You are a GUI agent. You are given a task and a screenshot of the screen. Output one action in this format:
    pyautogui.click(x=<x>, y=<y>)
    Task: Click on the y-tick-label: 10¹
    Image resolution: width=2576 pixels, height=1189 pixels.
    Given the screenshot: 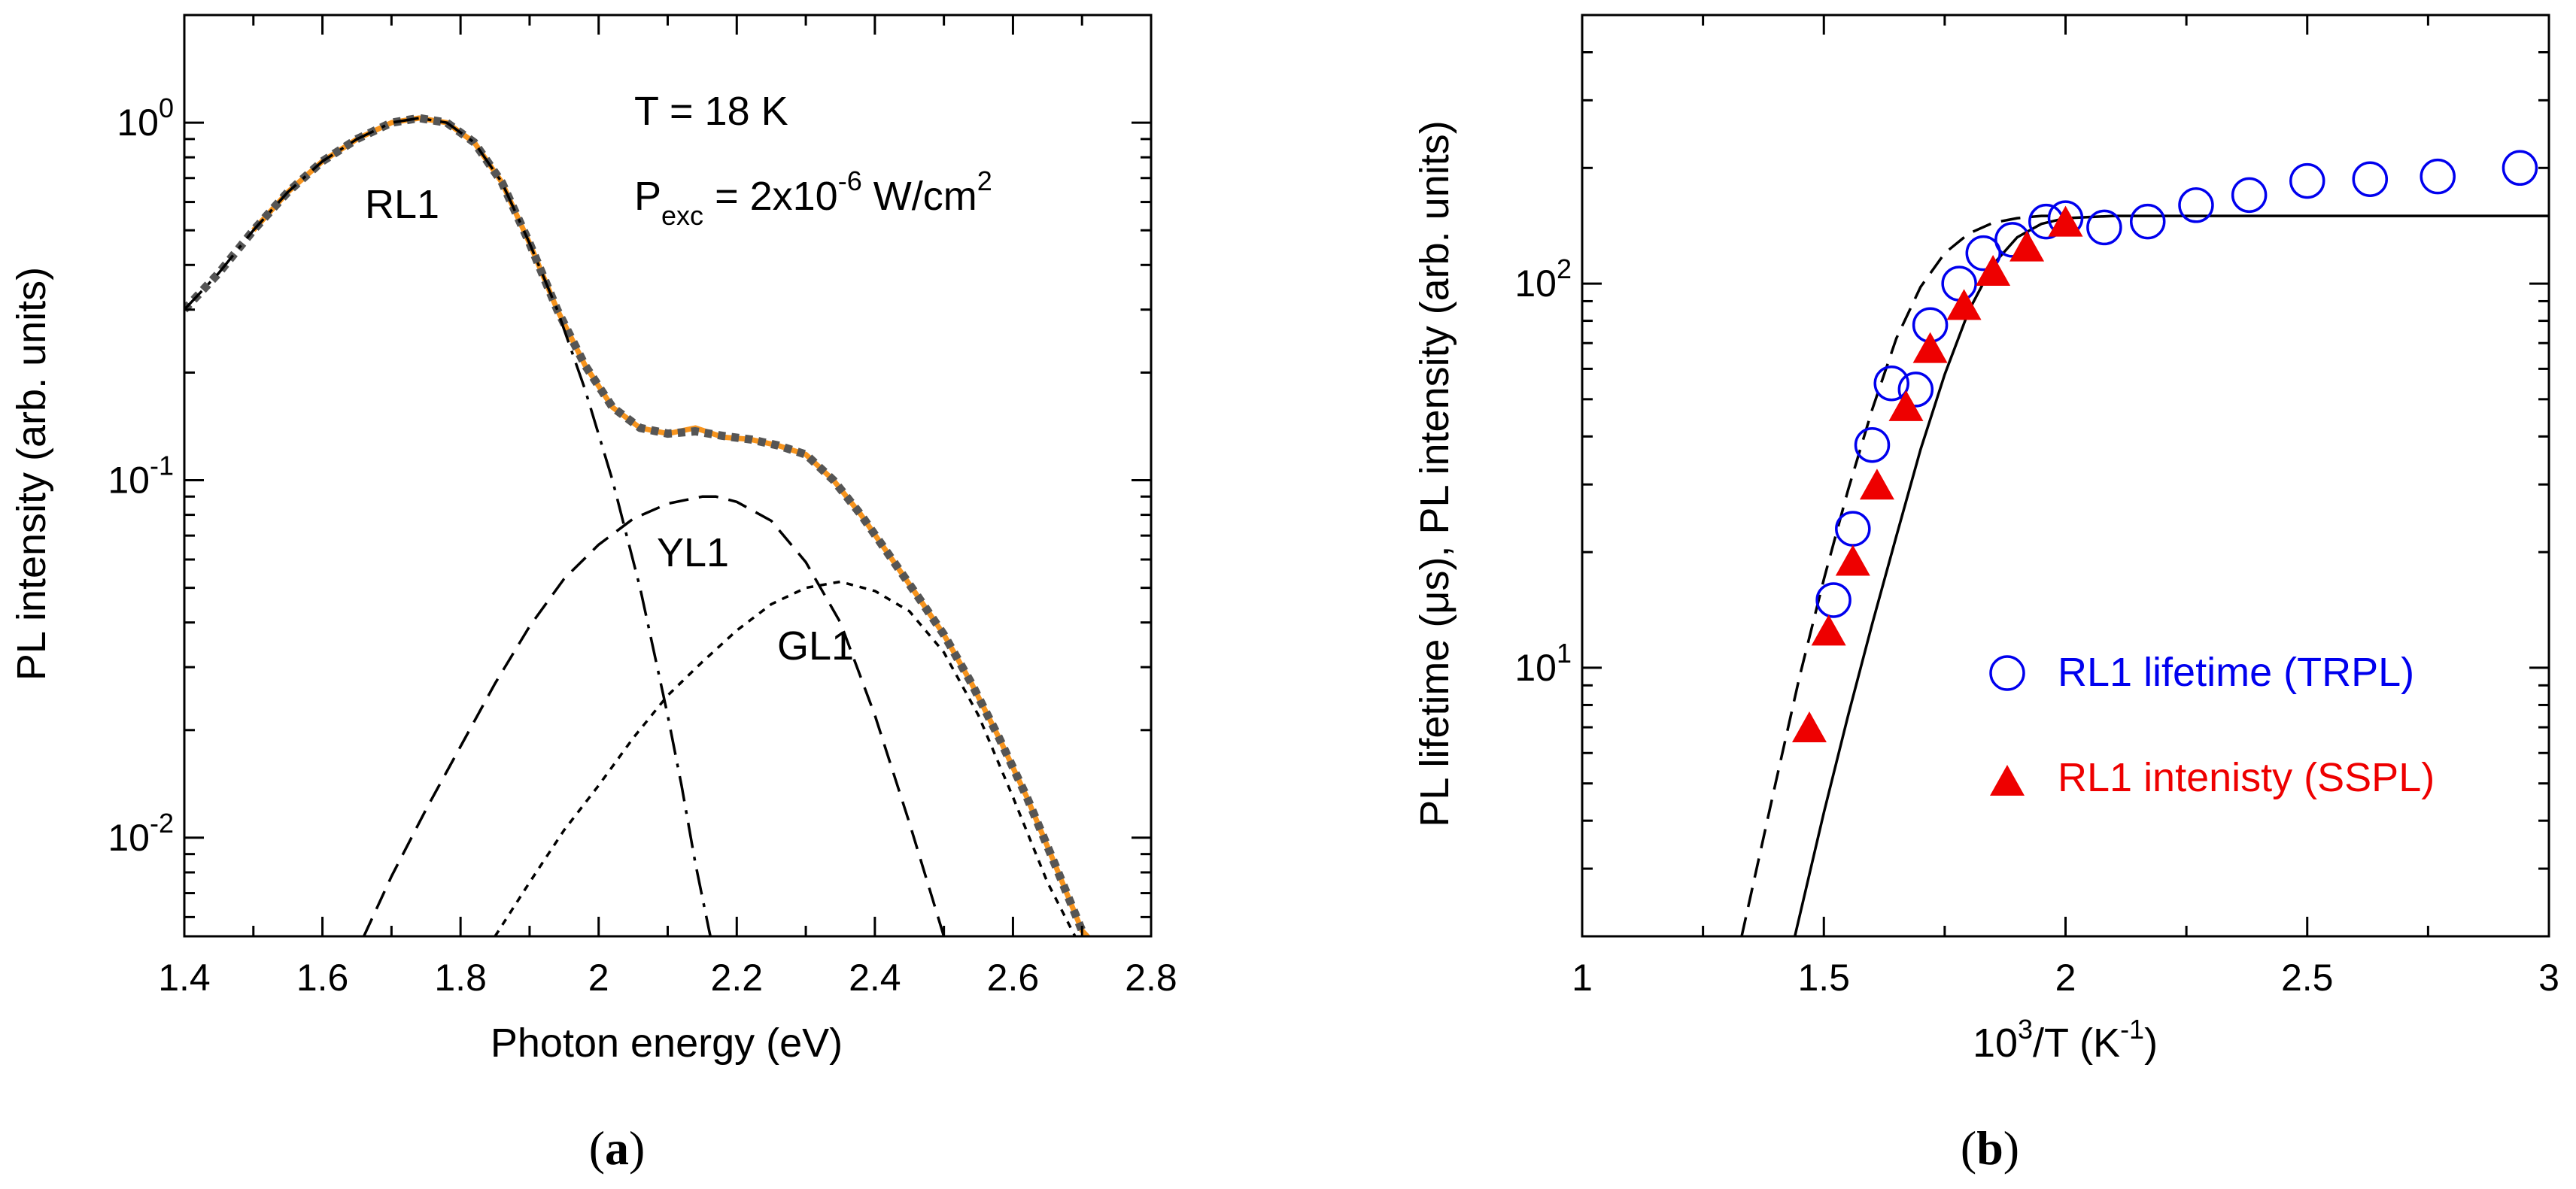 What is the action you would take?
    pyautogui.click(x=1543, y=663)
    